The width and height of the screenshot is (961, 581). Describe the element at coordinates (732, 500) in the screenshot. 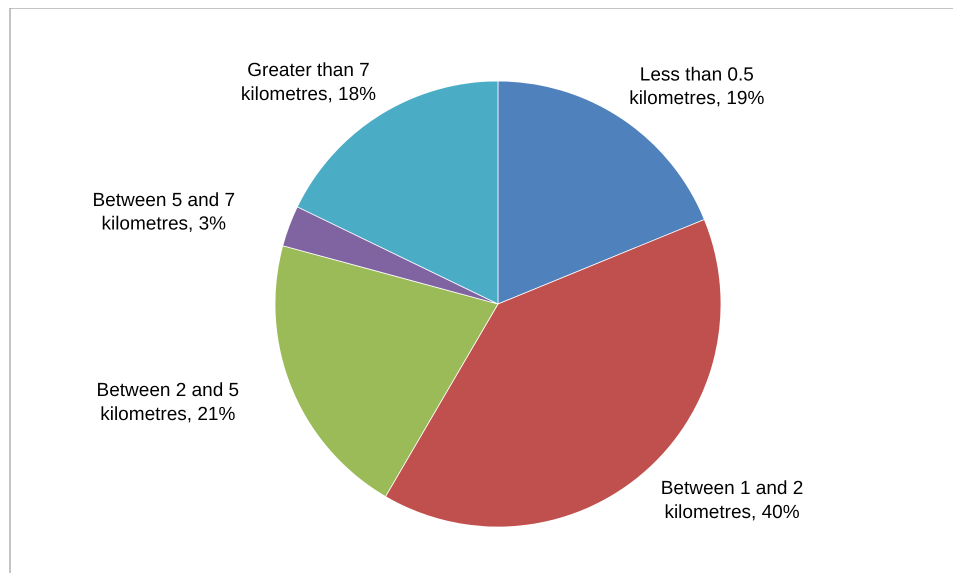

I see `slice-label: Between 1 and 2 kilometres, 40%` at that location.